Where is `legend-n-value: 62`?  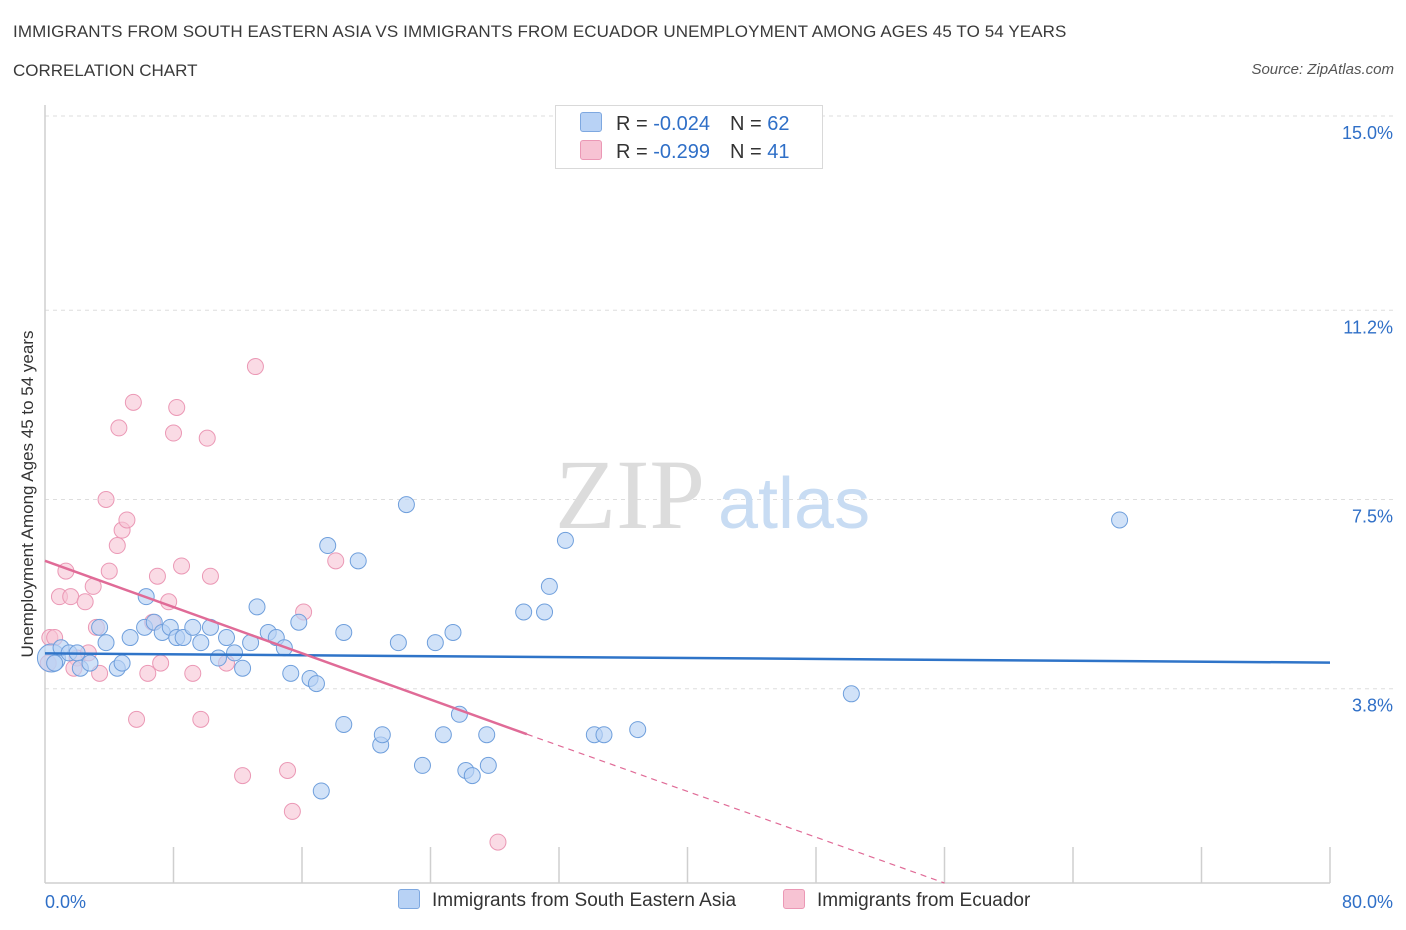 legend-n-value: 62 is located at coordinates (778, 124).